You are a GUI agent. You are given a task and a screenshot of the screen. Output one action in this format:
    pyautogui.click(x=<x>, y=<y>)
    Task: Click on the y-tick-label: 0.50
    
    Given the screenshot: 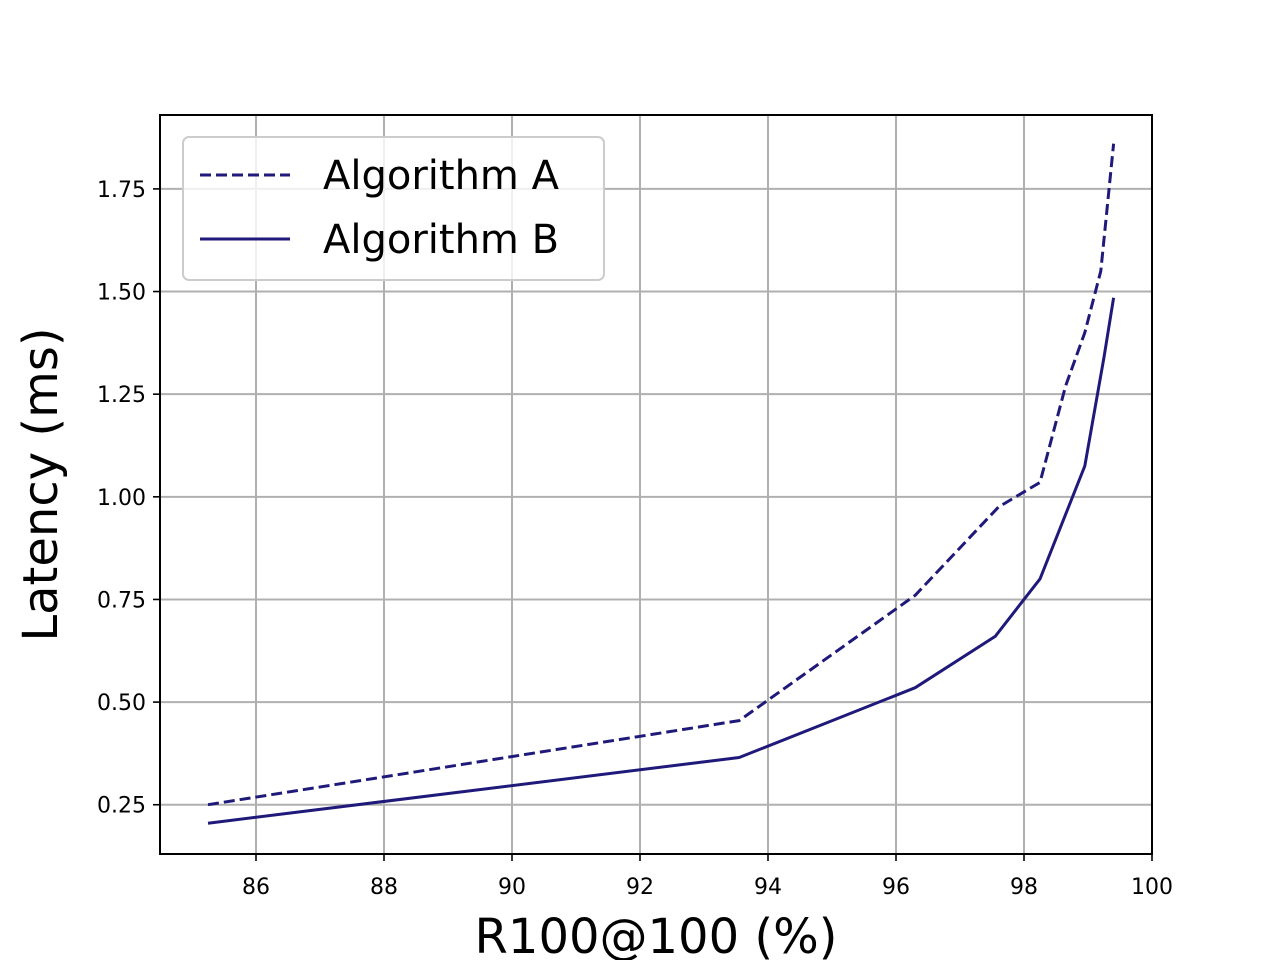 What is the action you would take?
    pyautogui.click(x=121, y=703)
    